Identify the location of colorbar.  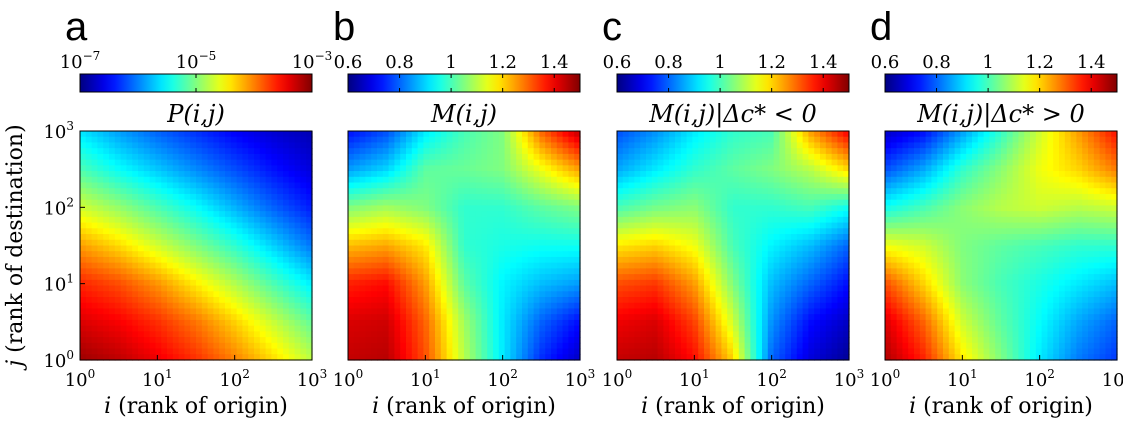
(464, 83).